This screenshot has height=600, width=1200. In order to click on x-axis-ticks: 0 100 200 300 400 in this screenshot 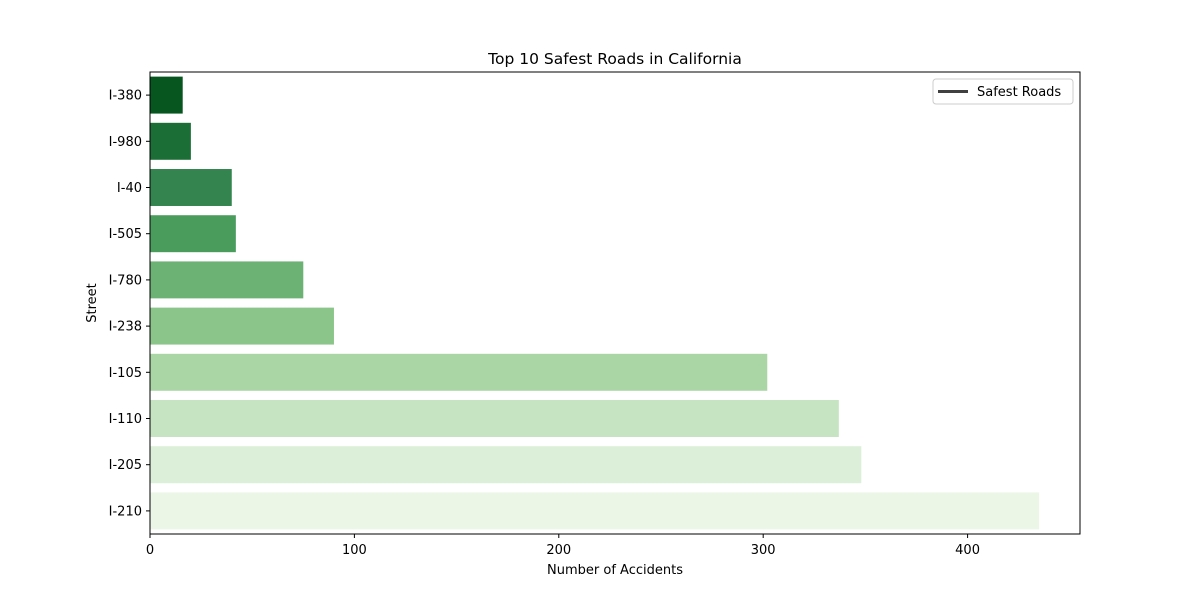, I will do `click(563, 546)`.